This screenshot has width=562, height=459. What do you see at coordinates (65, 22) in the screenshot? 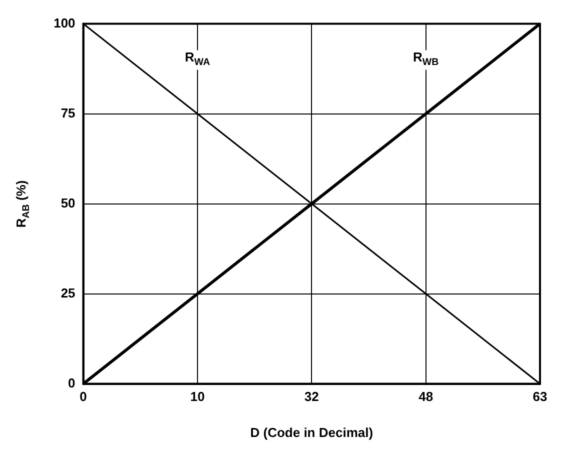
I see `y-tick-label: 100` at bounding box center [65, 22].